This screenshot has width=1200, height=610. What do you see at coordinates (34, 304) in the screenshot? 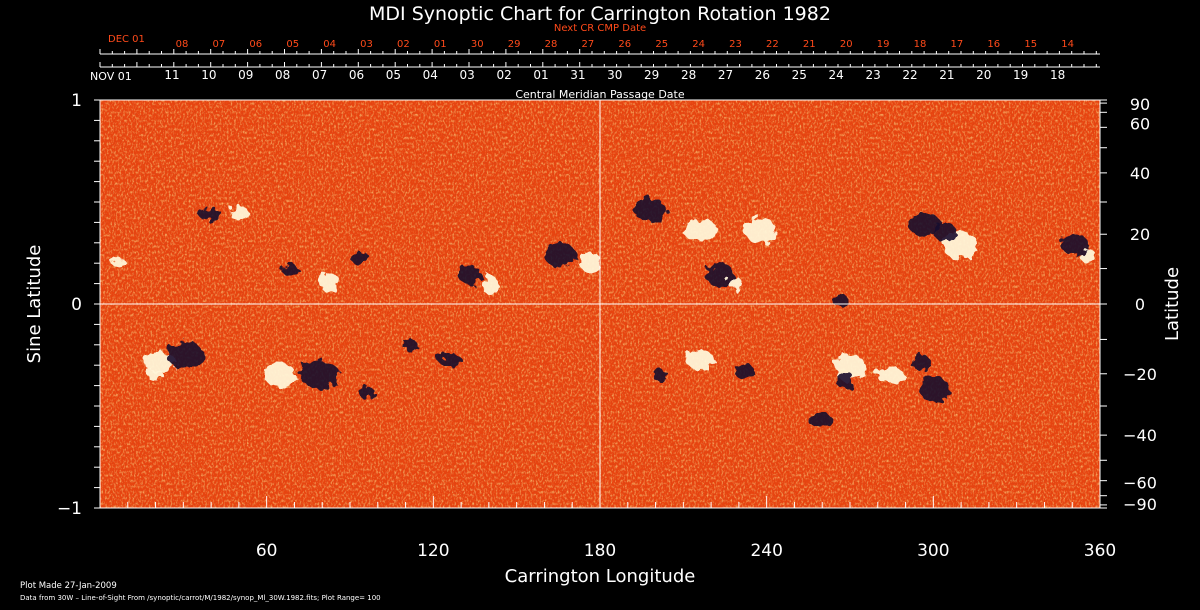
I see `left-y-axis-label: Sine Latitude` at bounding box center [34, 304].